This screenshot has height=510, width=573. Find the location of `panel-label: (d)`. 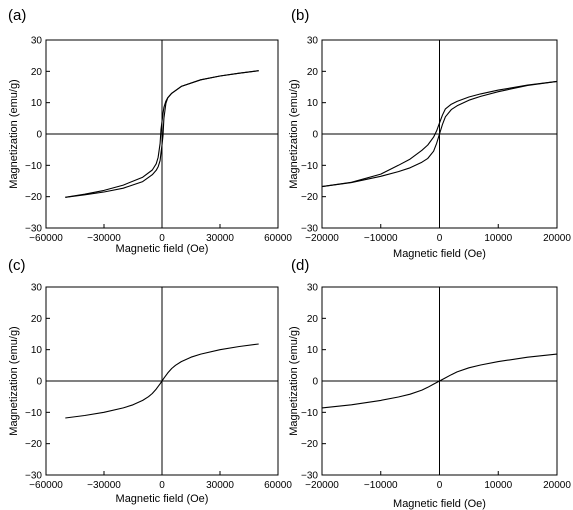

panel-label: (d) is located at coordinates (300, 265).